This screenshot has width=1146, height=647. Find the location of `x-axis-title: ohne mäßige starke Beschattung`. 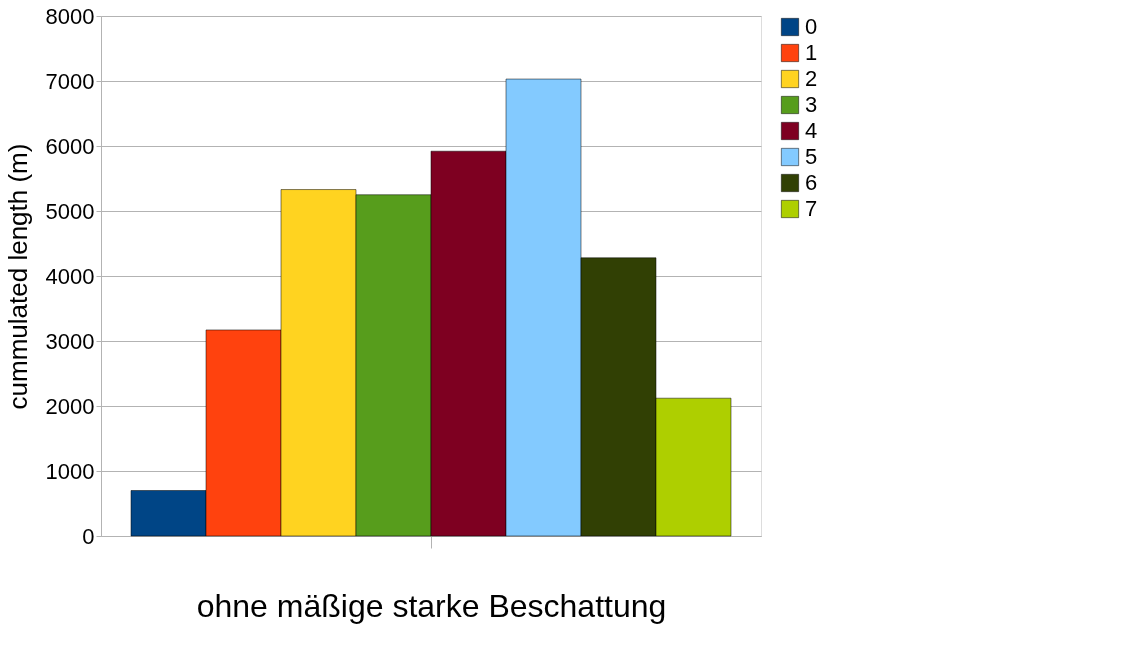

x-axis-title: ohne mäßige starke Beschattung is located at coordinates (431, 605).